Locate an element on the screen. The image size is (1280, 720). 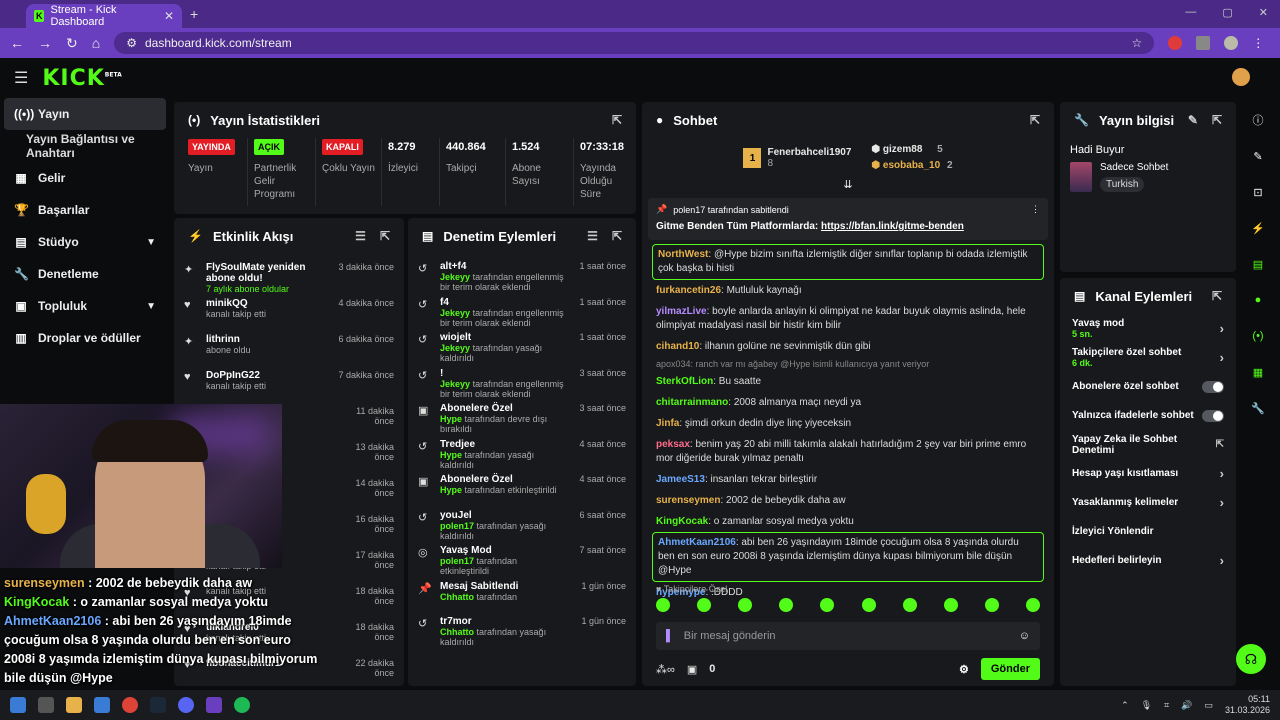
channel-action-item: Abonelere özel sohbet is located at coordinates (1148, 386).